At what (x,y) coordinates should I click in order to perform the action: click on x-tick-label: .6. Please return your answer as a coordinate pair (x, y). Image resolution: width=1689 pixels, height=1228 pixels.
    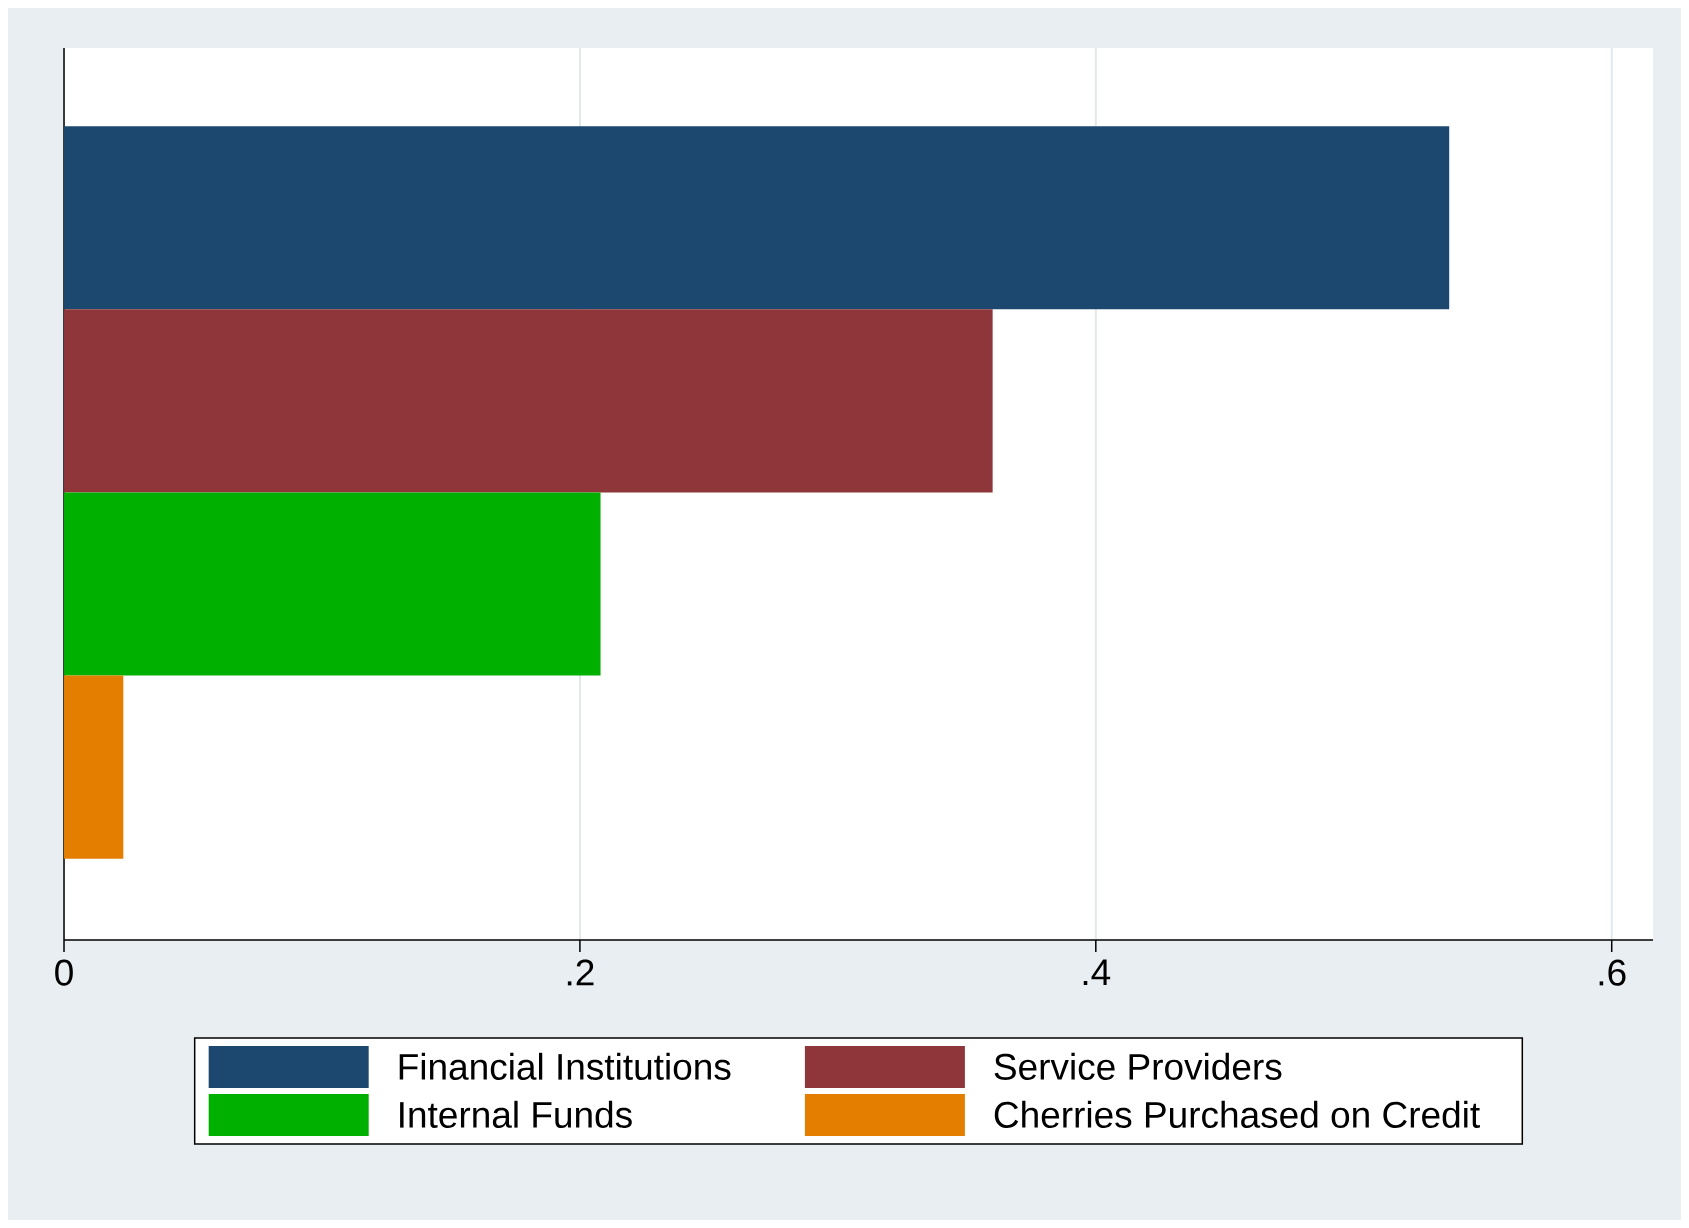
    Looking at the image, I should click on (1612, 972).